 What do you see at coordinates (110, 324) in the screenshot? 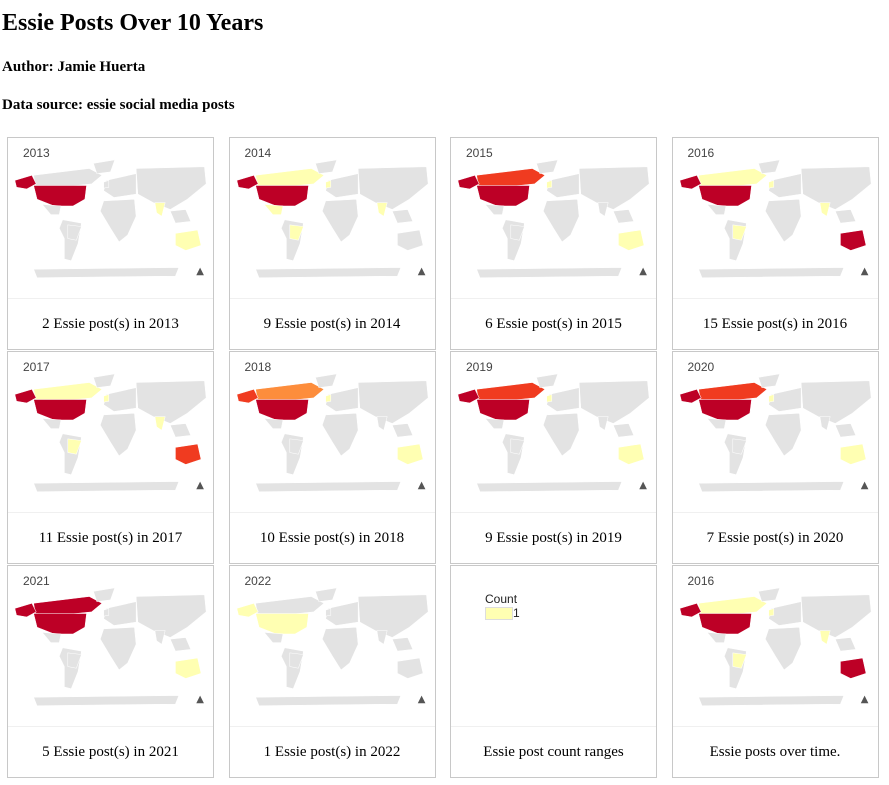
I see `card-caption: 2 Essie post(s) in 2013` at bounding box center [110, 324].